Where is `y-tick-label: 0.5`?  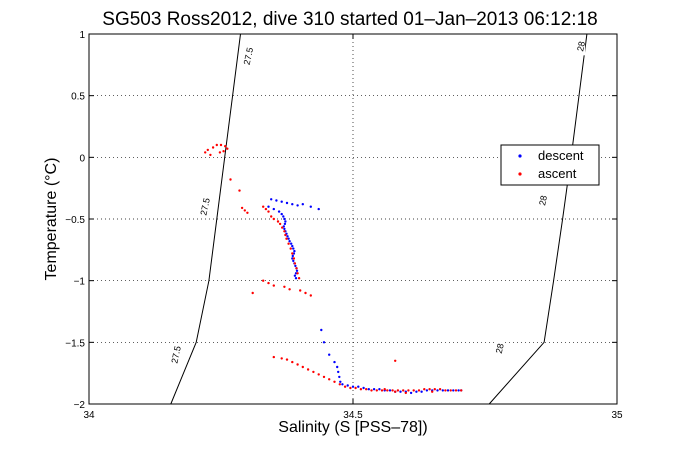 y-tick-label: 0.5 is located at coordinates (78, 97).